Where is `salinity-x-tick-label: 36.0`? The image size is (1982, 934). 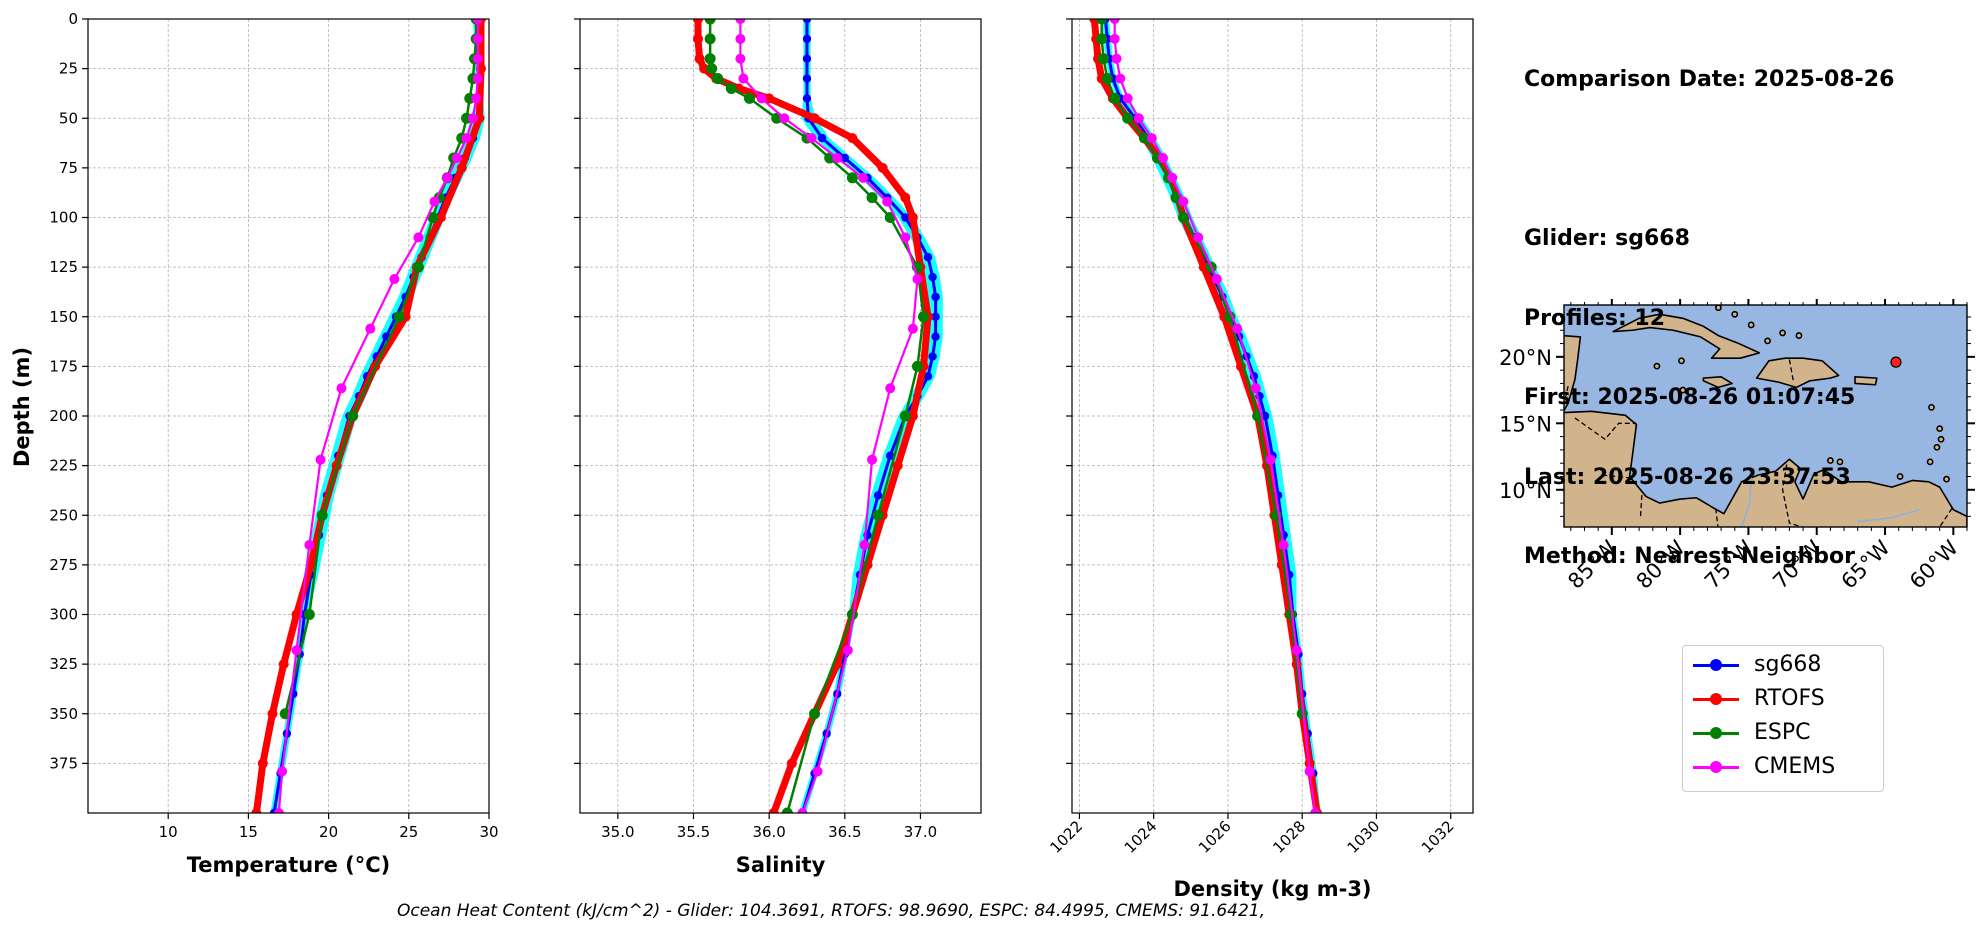
salinity-x-tick-label: 36.0 is located at coordinates (768, 832).